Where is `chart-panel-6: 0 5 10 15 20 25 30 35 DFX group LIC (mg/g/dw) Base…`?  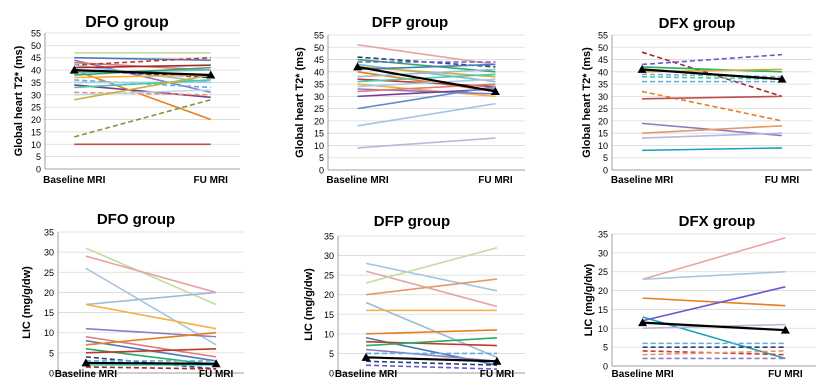 chart-panel-6: 0 5 10 15 20 25 30 35 DFX group LIC (mg/g/dw) Base… is located at coordinates (699, 296).